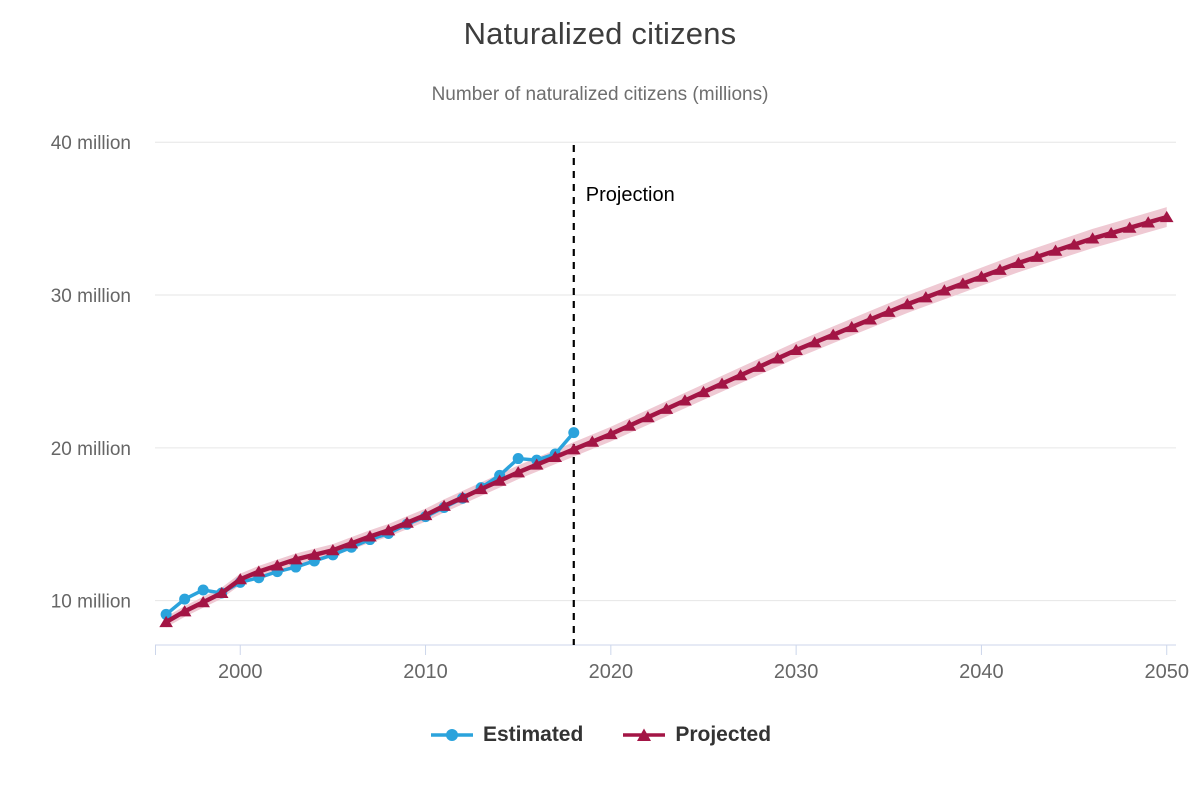 The height and width of the screenshot is (800, 1200). I want to click on projection-label: Projection, so click(630, 195).